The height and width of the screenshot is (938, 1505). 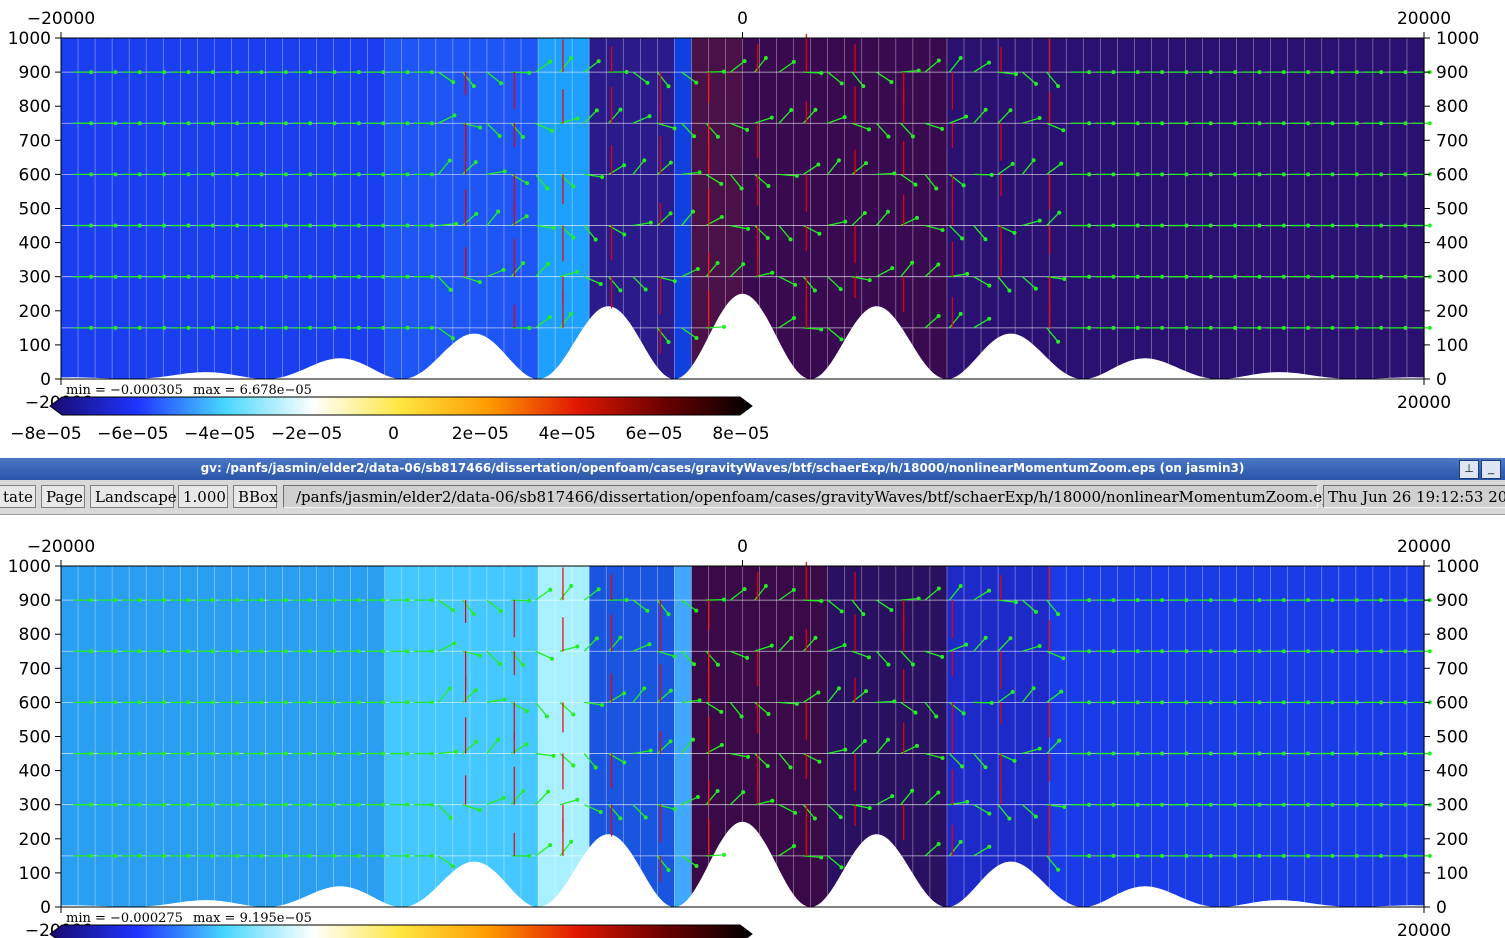 I want to click on y-tick-label-left: 800, so click(x=35, y=635).